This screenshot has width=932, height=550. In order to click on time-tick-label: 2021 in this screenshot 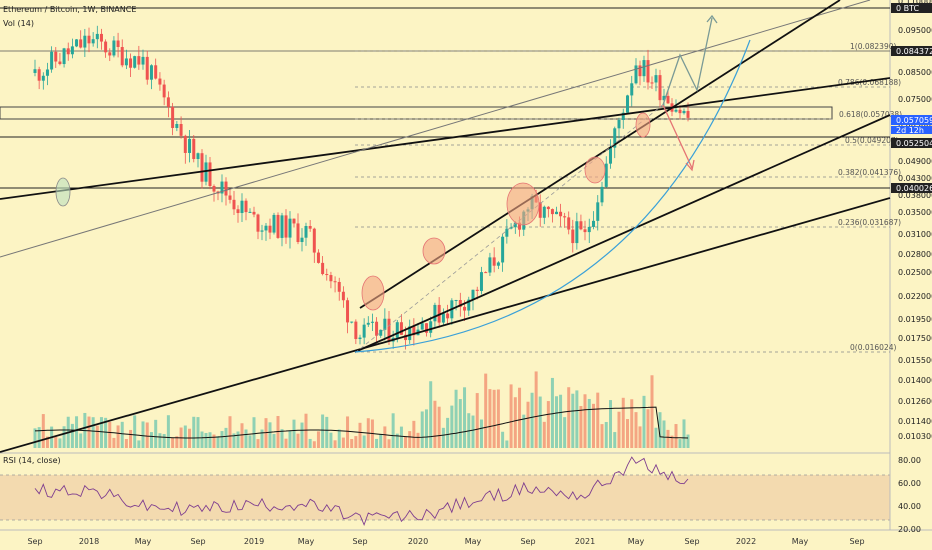, I will do `click(585, 541)`.